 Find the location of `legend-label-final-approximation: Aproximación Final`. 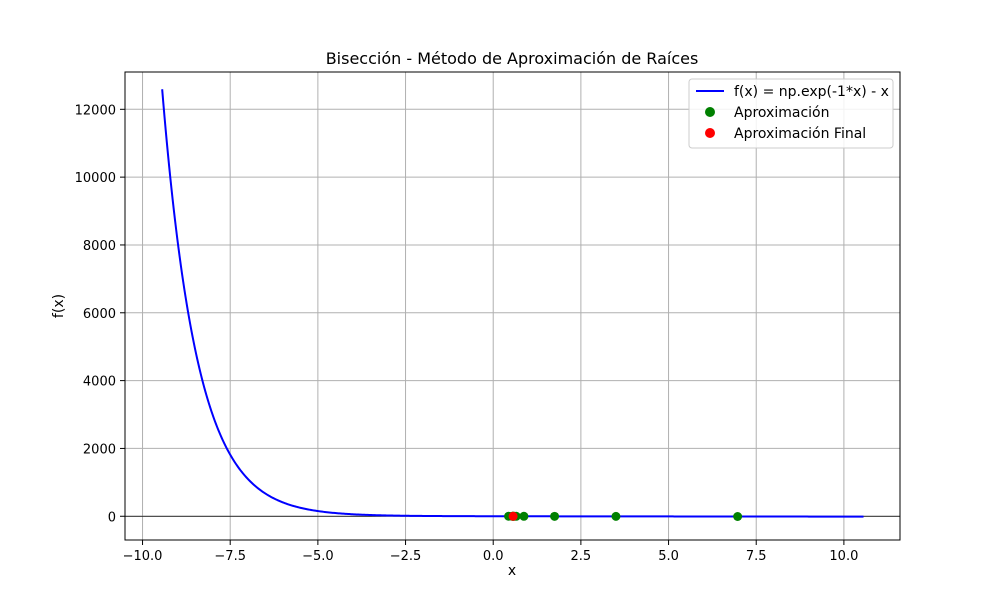

legend-label-final-approximation: Aproximación Final is located at coordinates (800, 134).